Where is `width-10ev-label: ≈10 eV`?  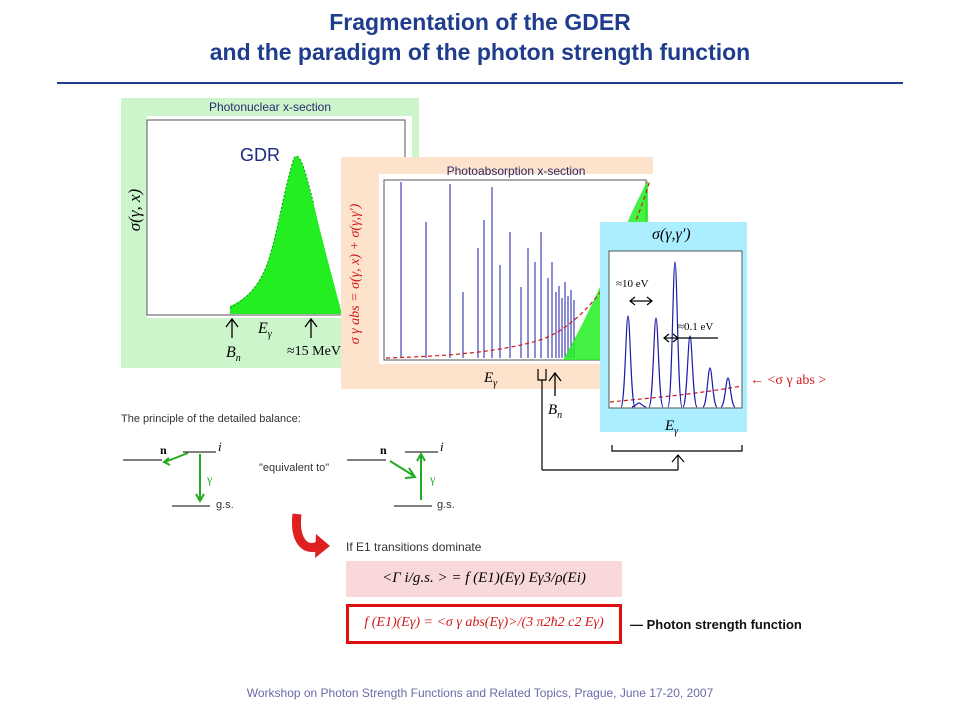 width-10ev-label: ≈10 eV is located at coordinates (632, 284).